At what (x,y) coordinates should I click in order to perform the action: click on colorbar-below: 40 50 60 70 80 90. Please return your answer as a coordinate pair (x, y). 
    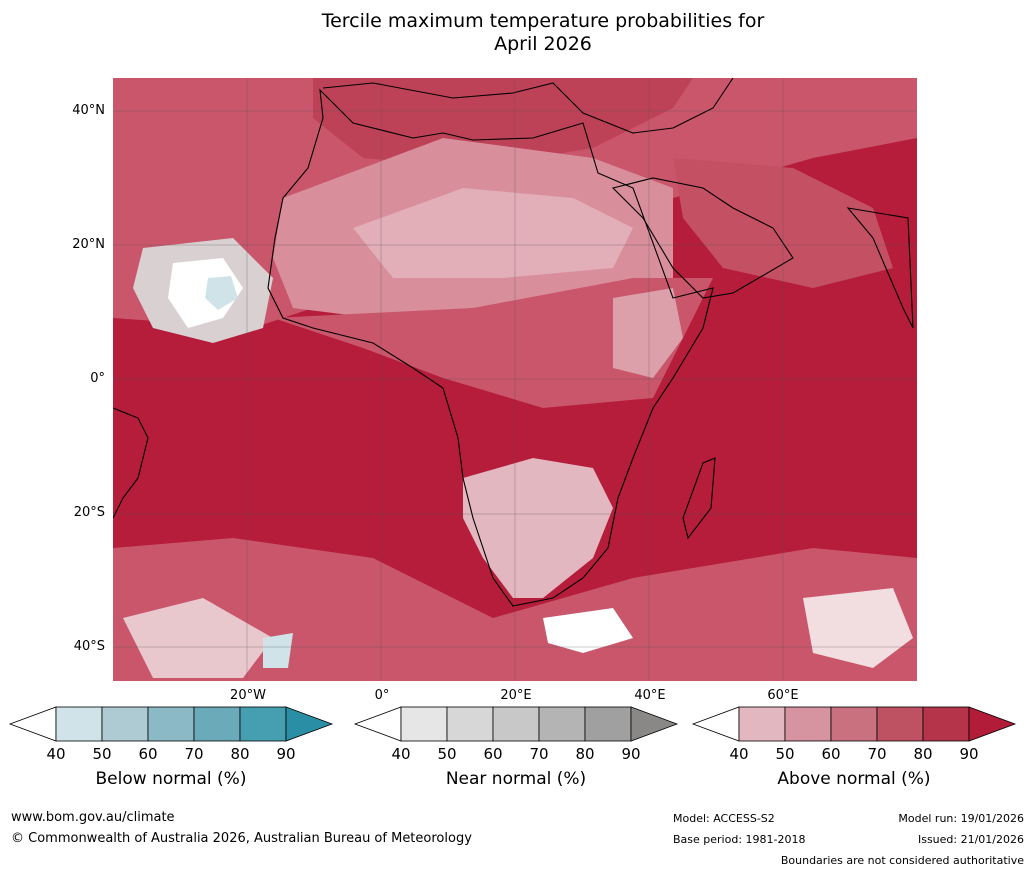
    Looking at the image, I should click on (171, 734).